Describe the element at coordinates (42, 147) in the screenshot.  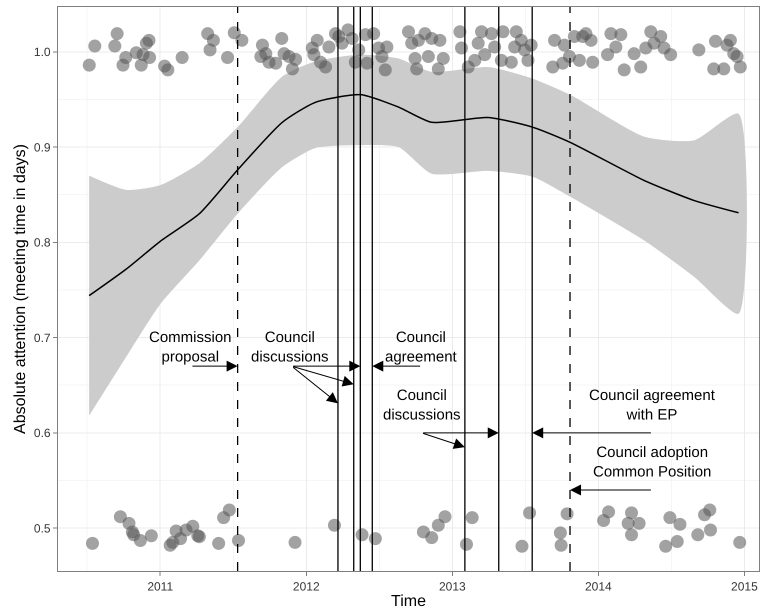
I see `y-tick-label: 0.9` at that location.